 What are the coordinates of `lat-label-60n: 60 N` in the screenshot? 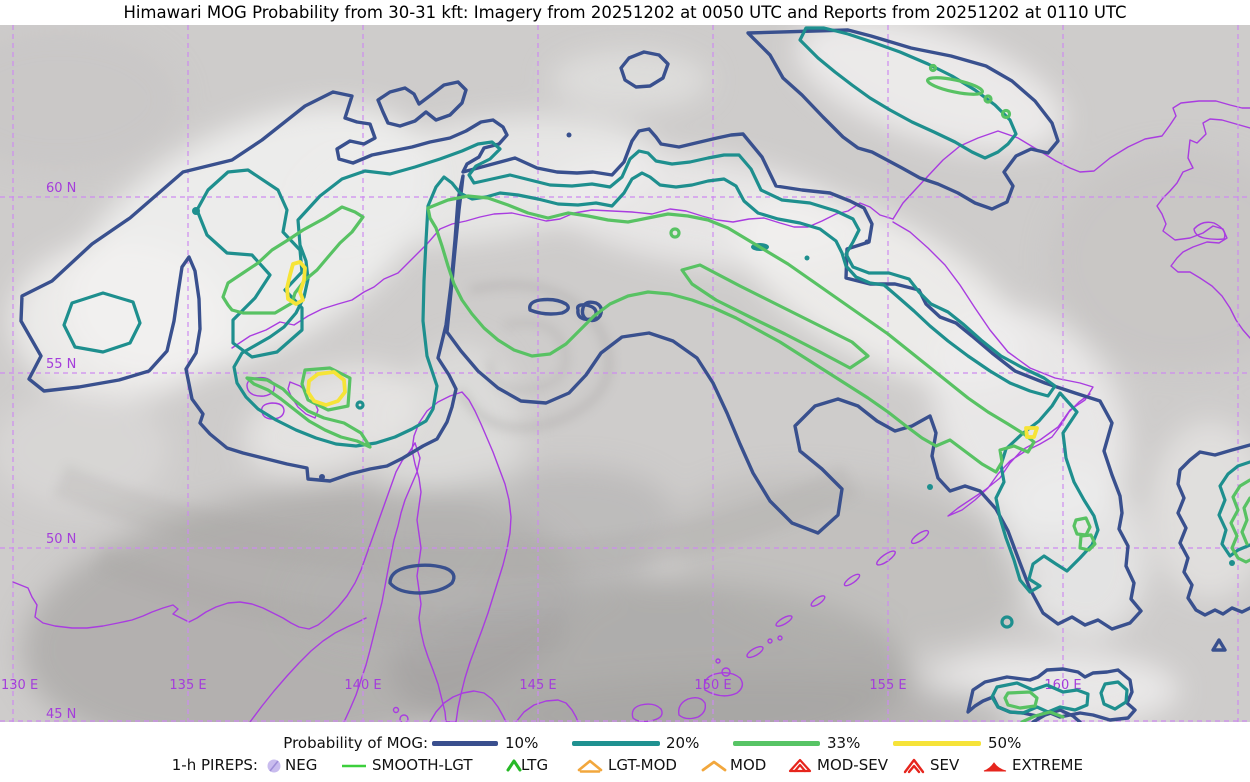 It's located at (61, 188).